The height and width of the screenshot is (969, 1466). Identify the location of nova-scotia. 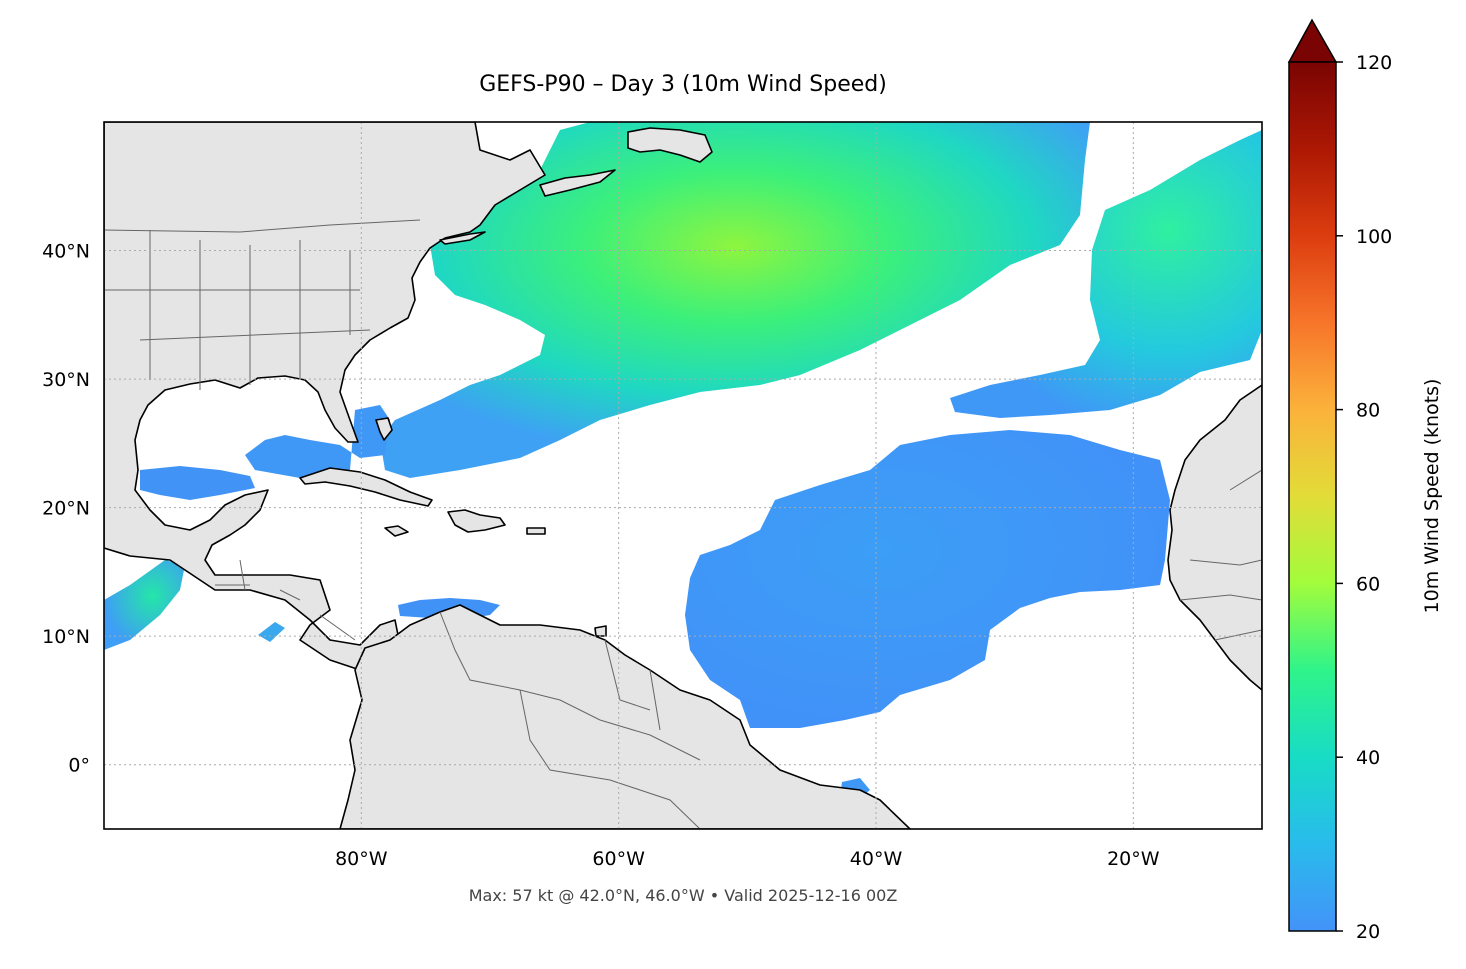
(577, 183).